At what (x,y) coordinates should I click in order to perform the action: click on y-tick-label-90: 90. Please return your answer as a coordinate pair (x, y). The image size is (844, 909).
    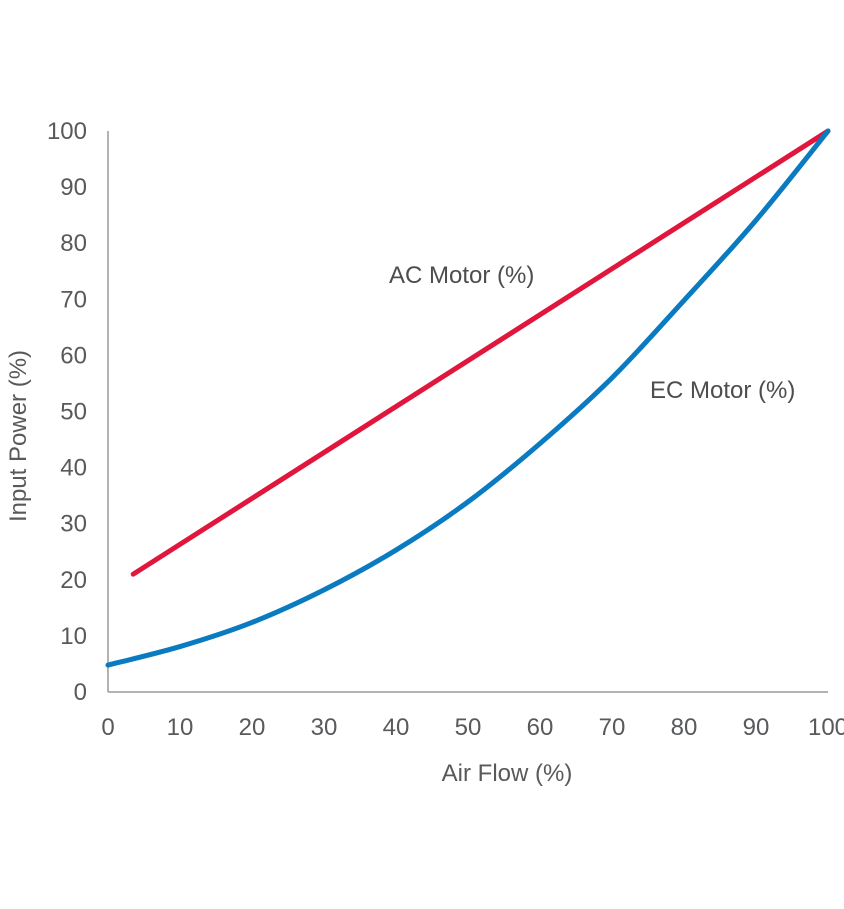
    Looking at the image, I should click on (73, 187).